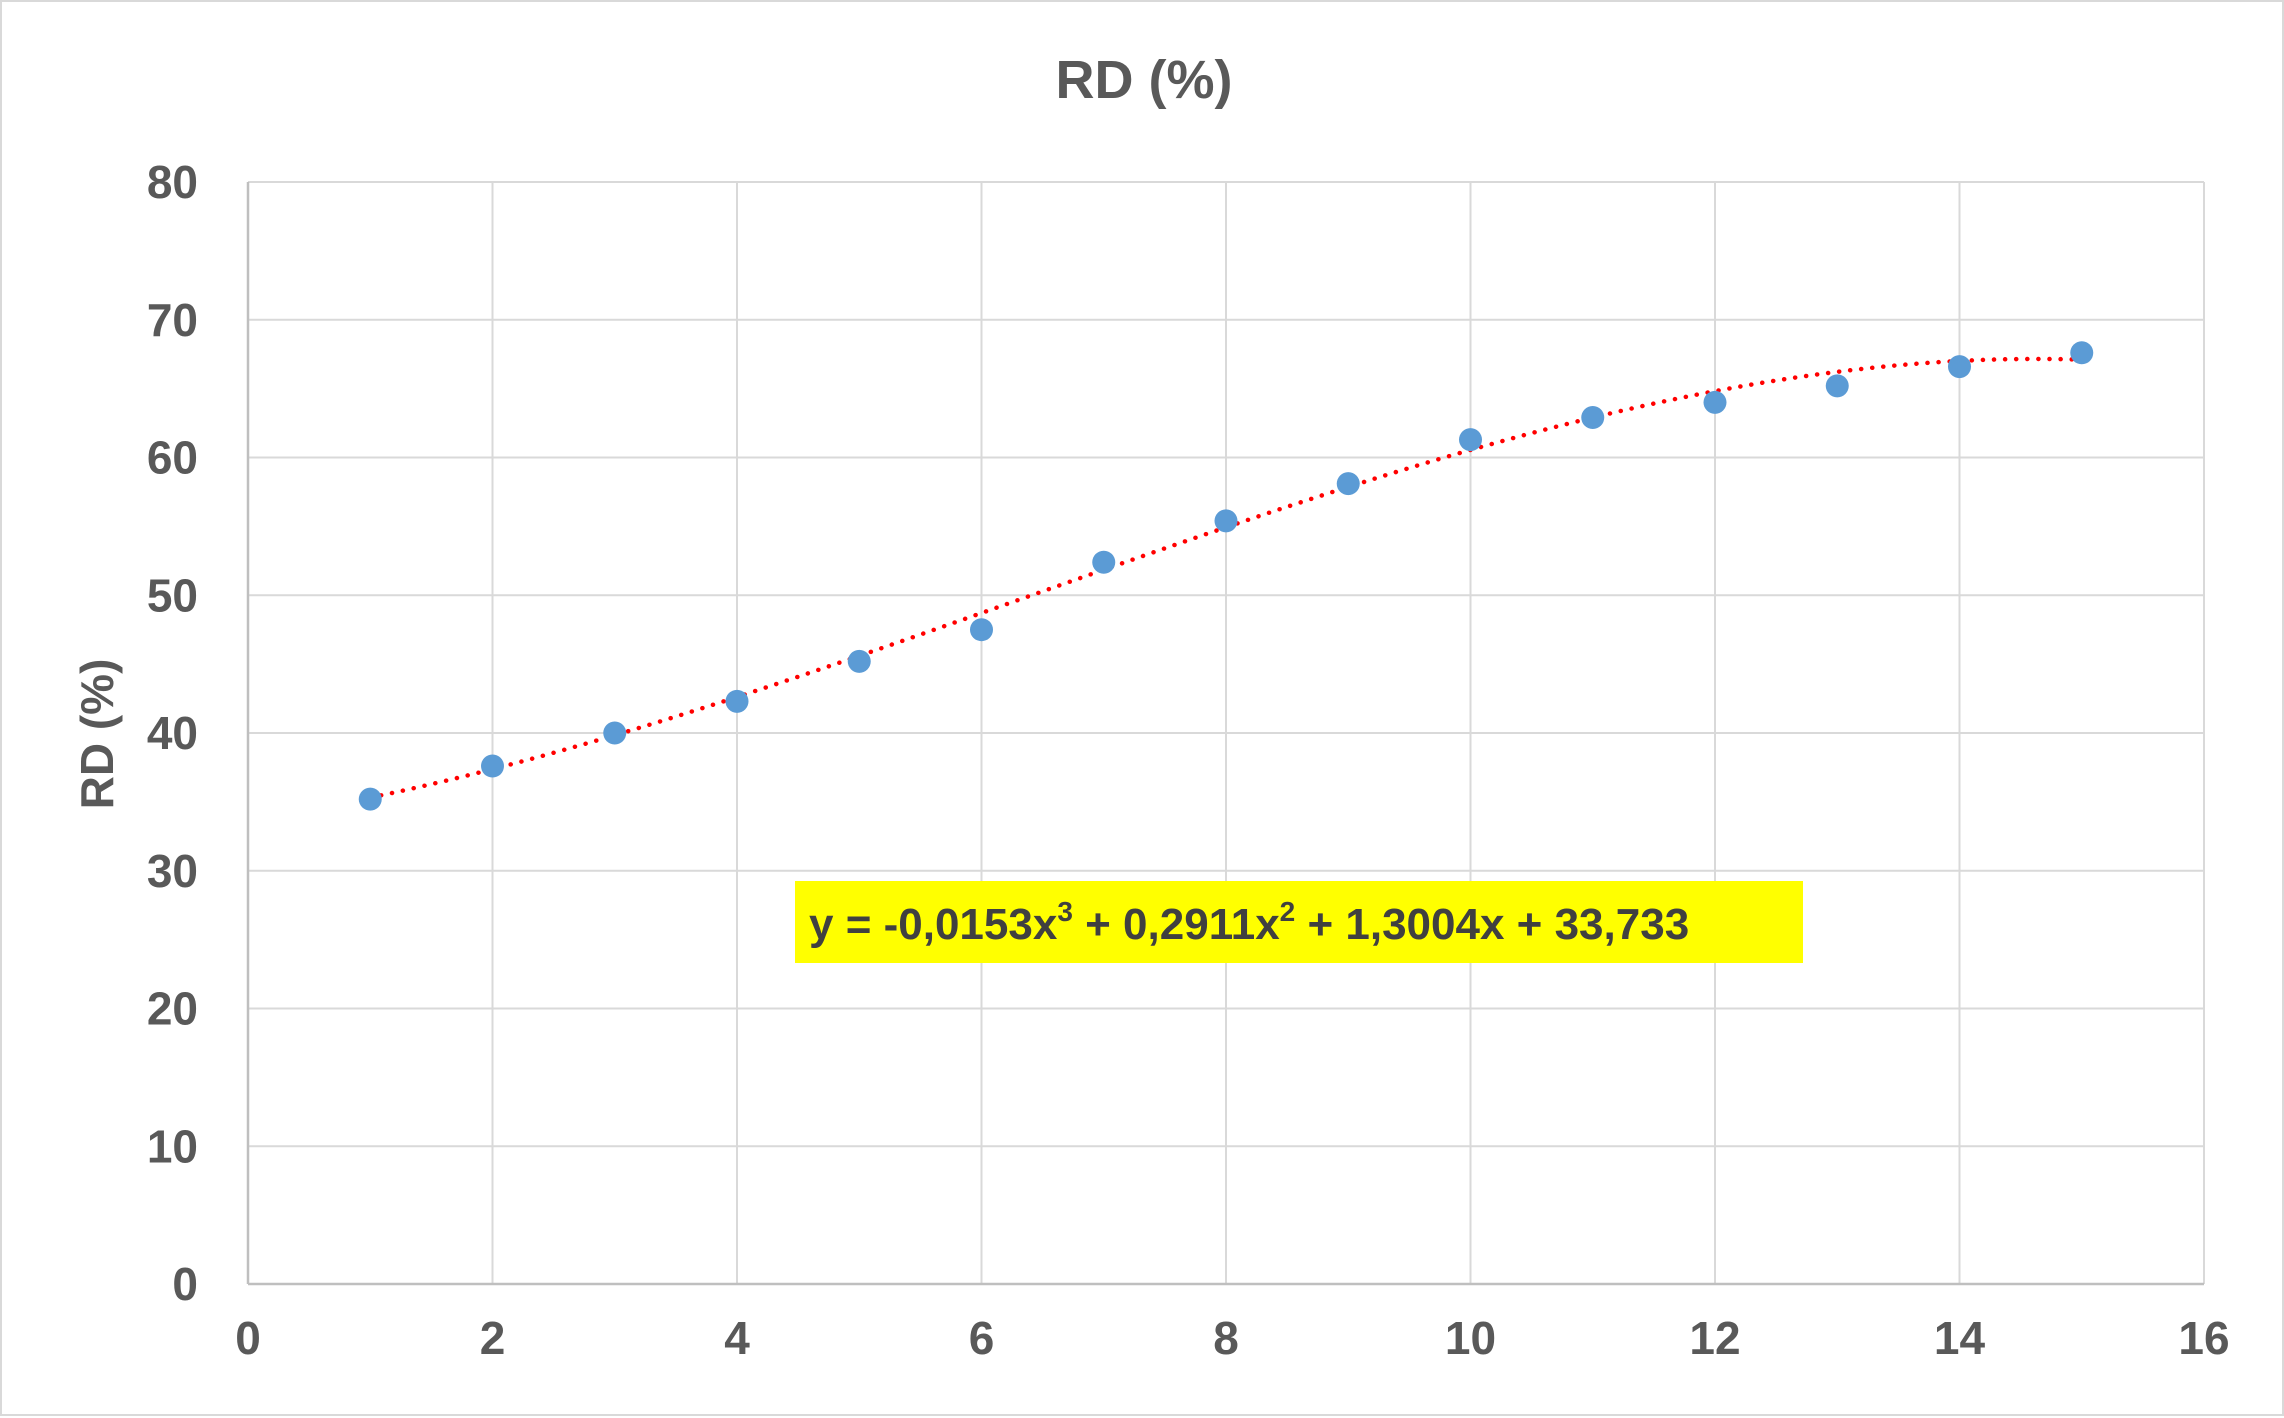  Describe the element at coordinates (172, 1009) in the screenshot. I see `y-tick-label: 20` at that location.